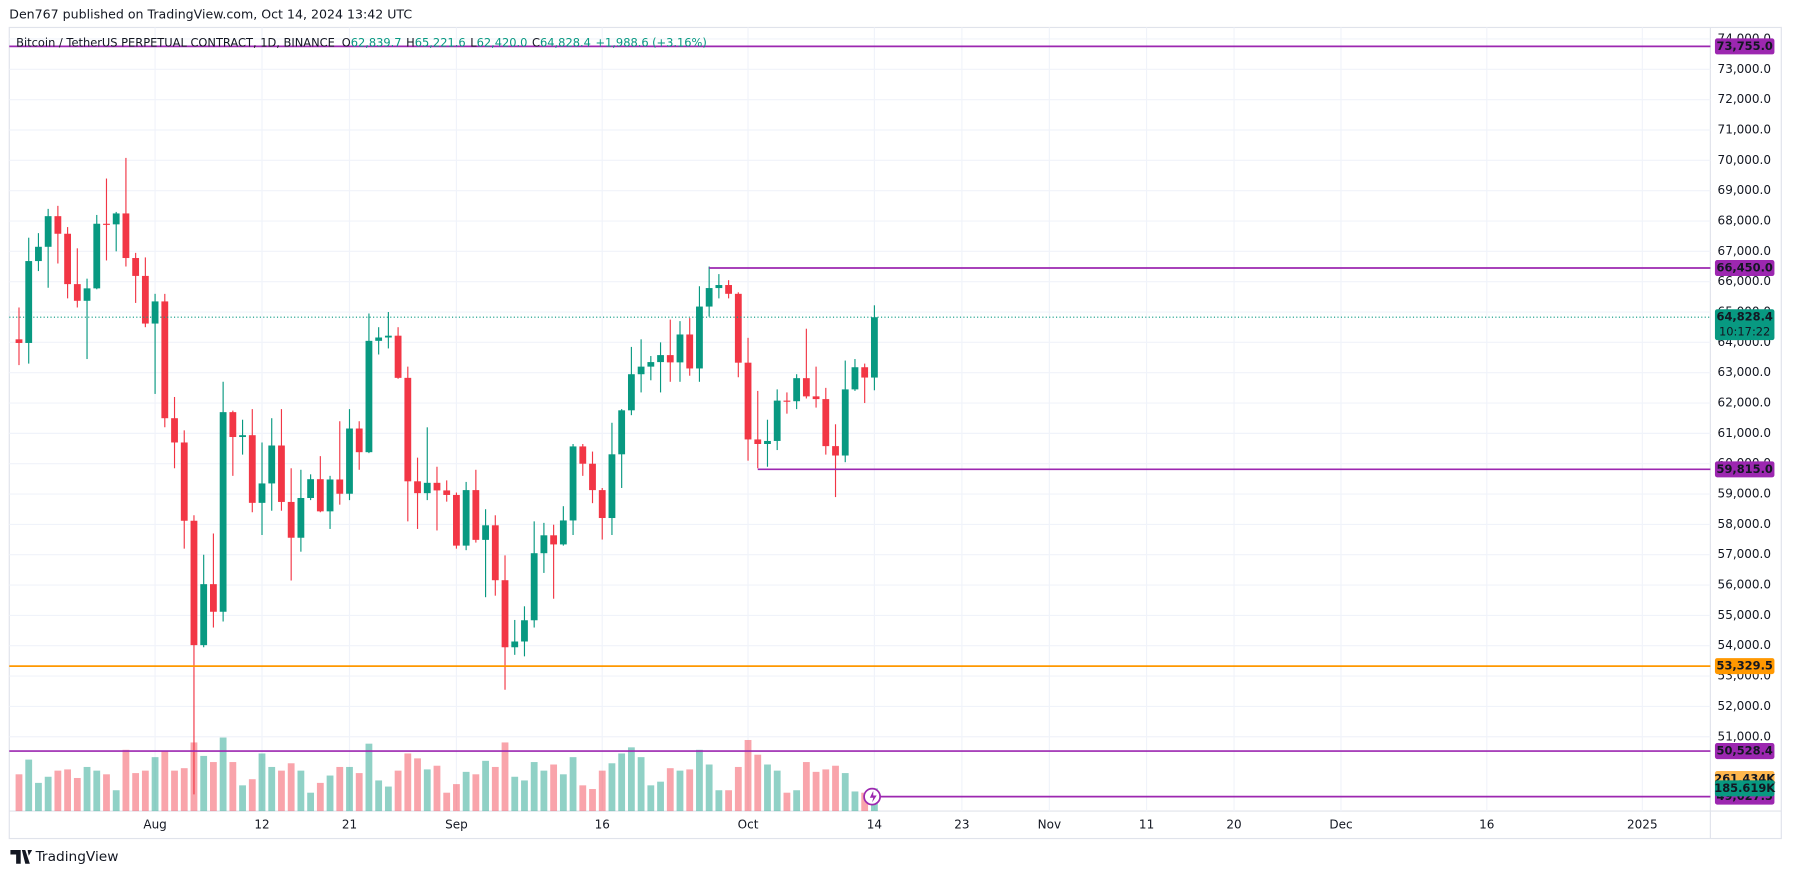 This screenshot has width=1794, height=874. I want to click on x-tick-label: Dec, so click(1340, 824).